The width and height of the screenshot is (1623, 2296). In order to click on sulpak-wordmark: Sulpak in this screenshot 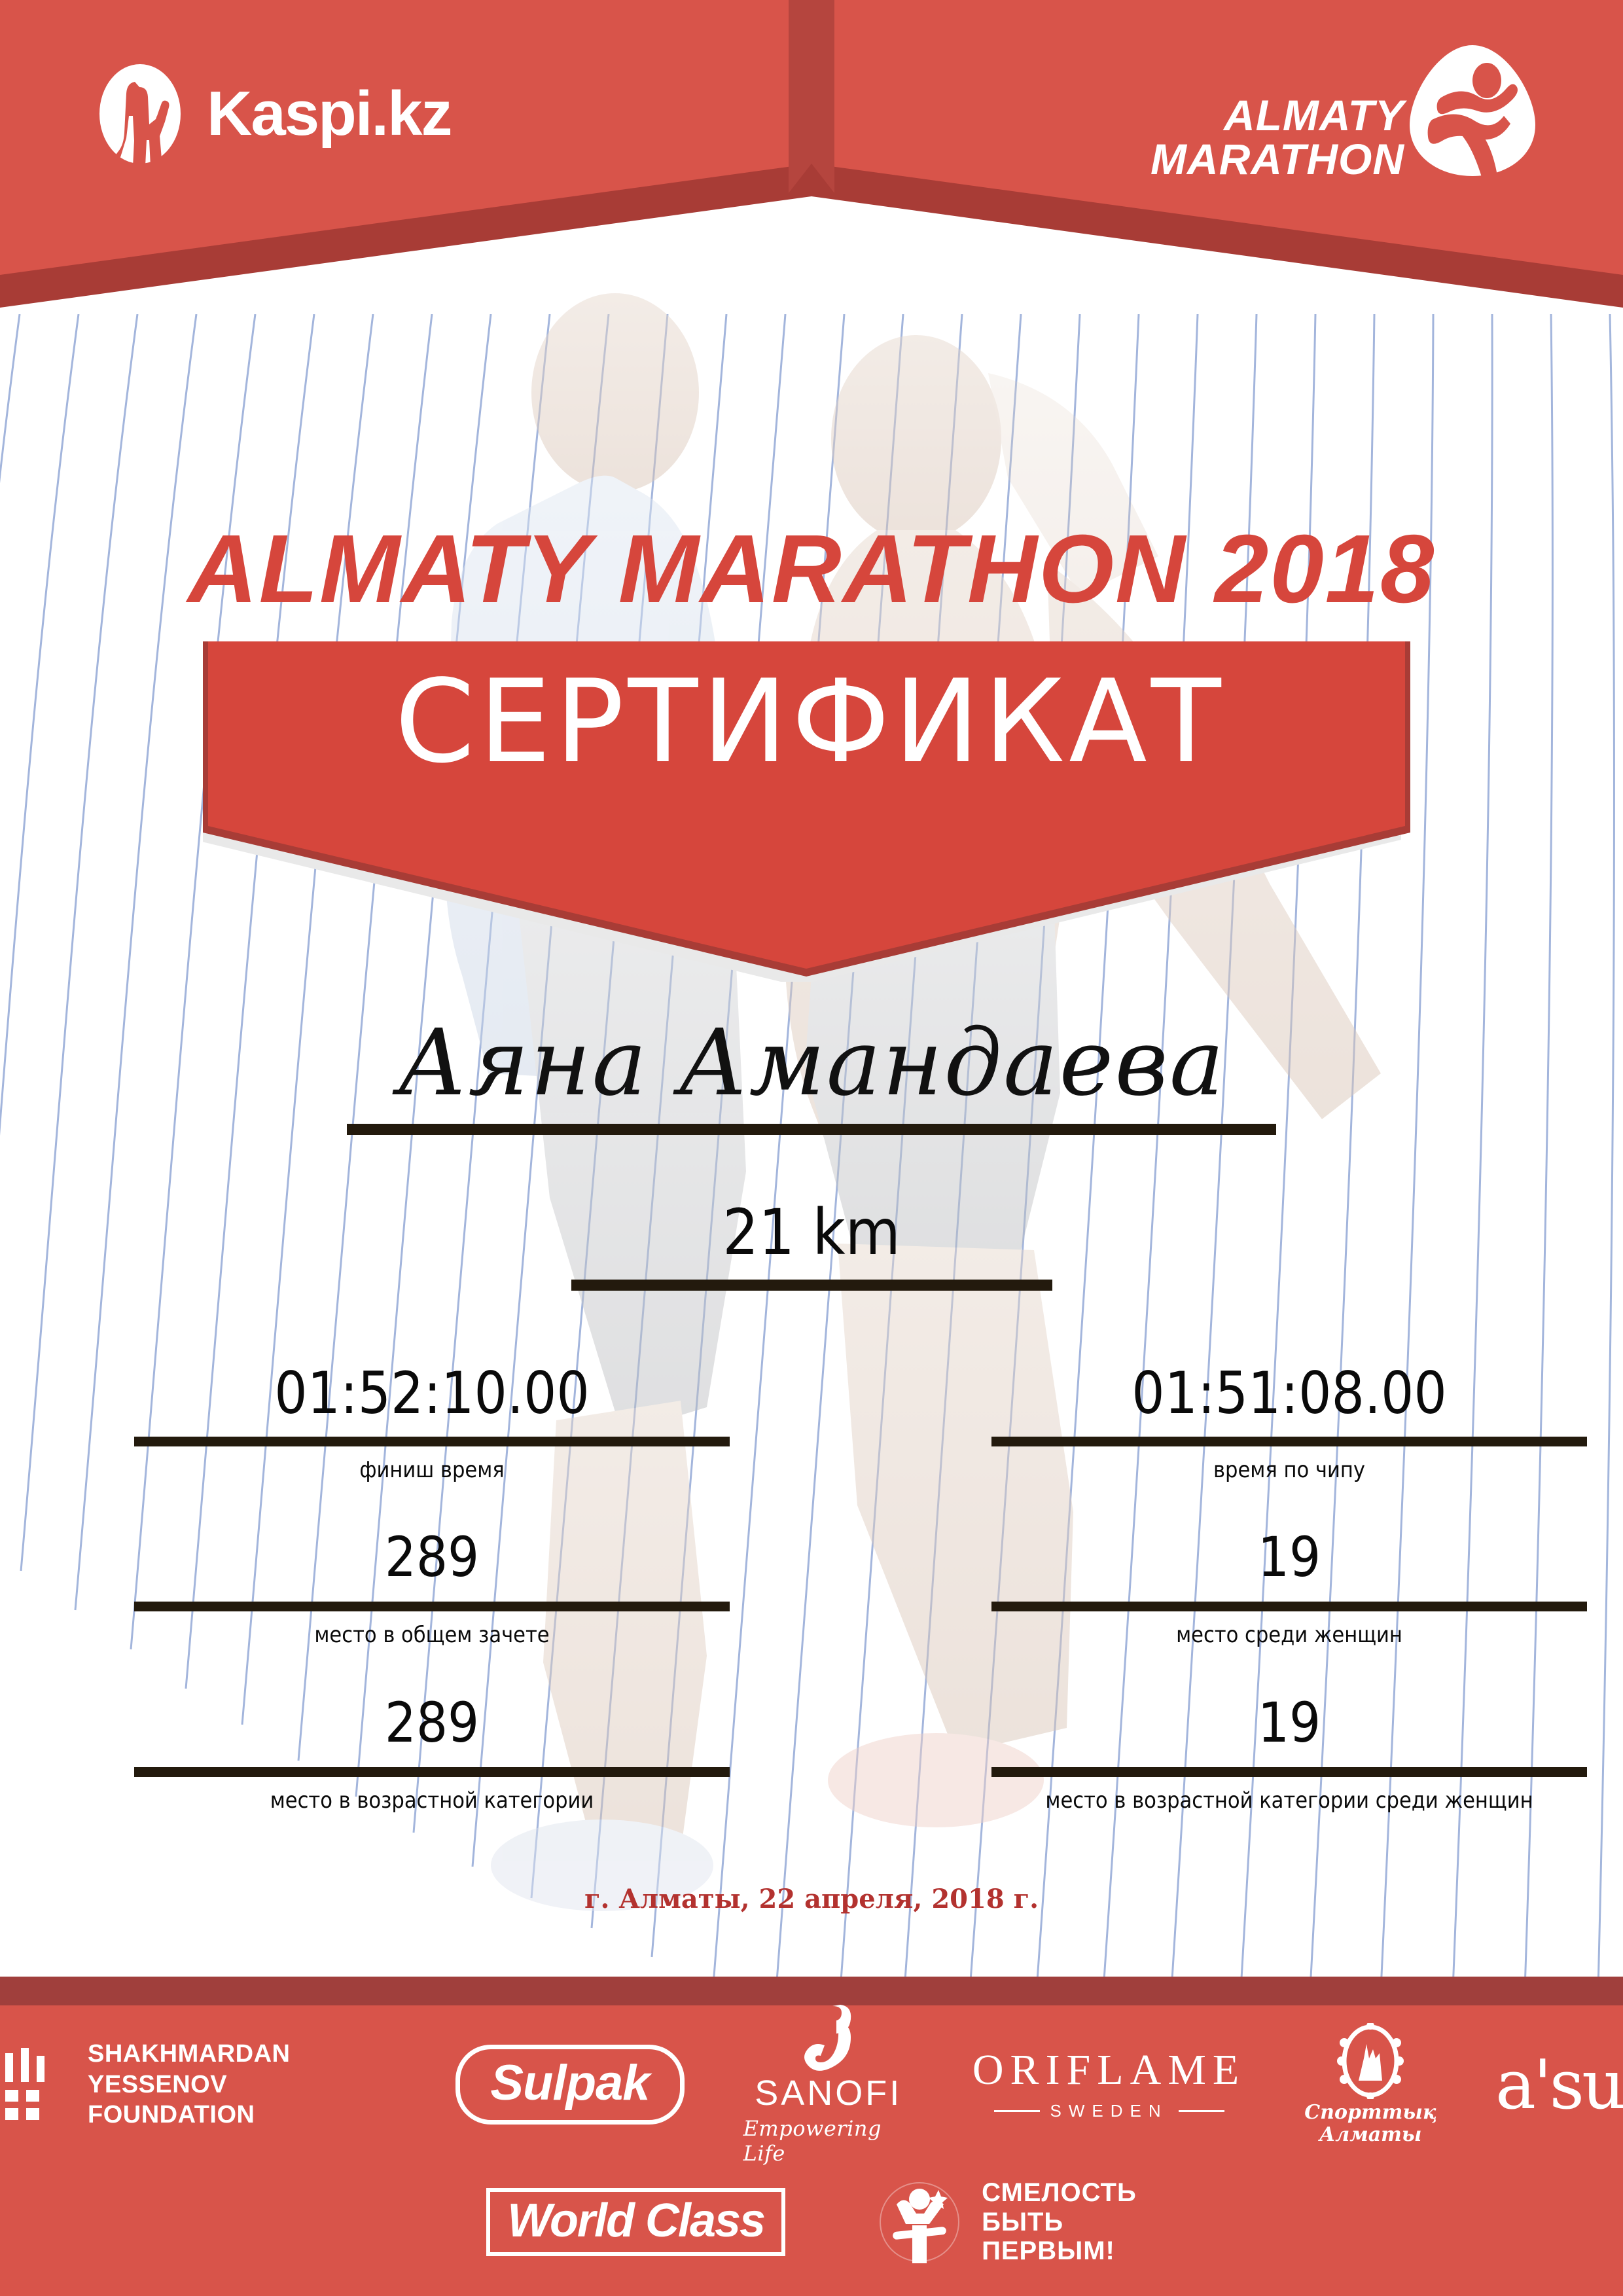, I will do `click(570, 2085)`.